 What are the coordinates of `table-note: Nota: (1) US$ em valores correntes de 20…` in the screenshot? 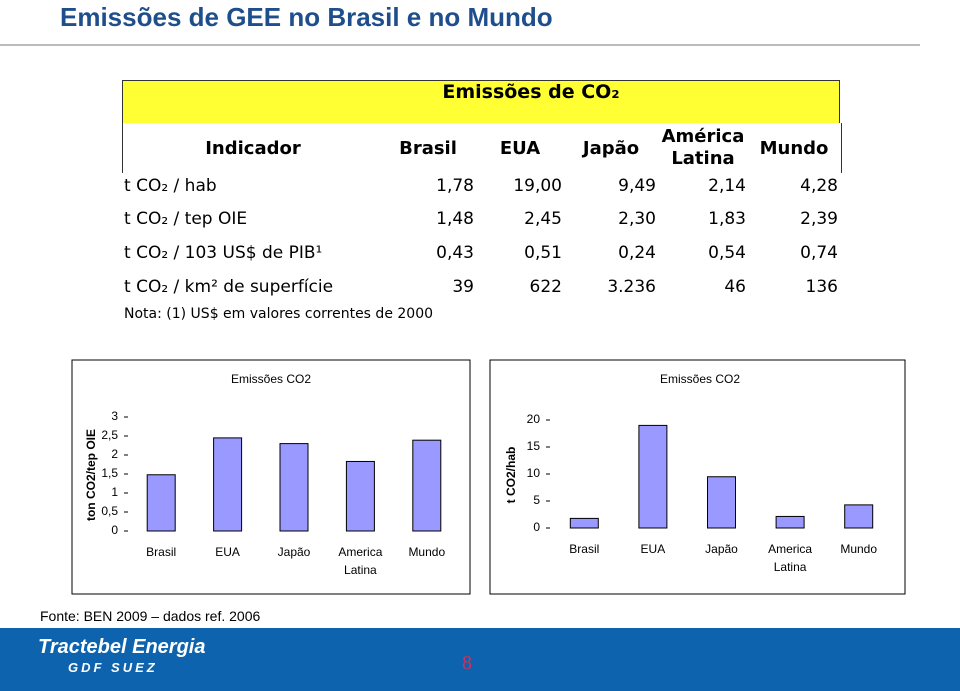 It's located at (279, 314).